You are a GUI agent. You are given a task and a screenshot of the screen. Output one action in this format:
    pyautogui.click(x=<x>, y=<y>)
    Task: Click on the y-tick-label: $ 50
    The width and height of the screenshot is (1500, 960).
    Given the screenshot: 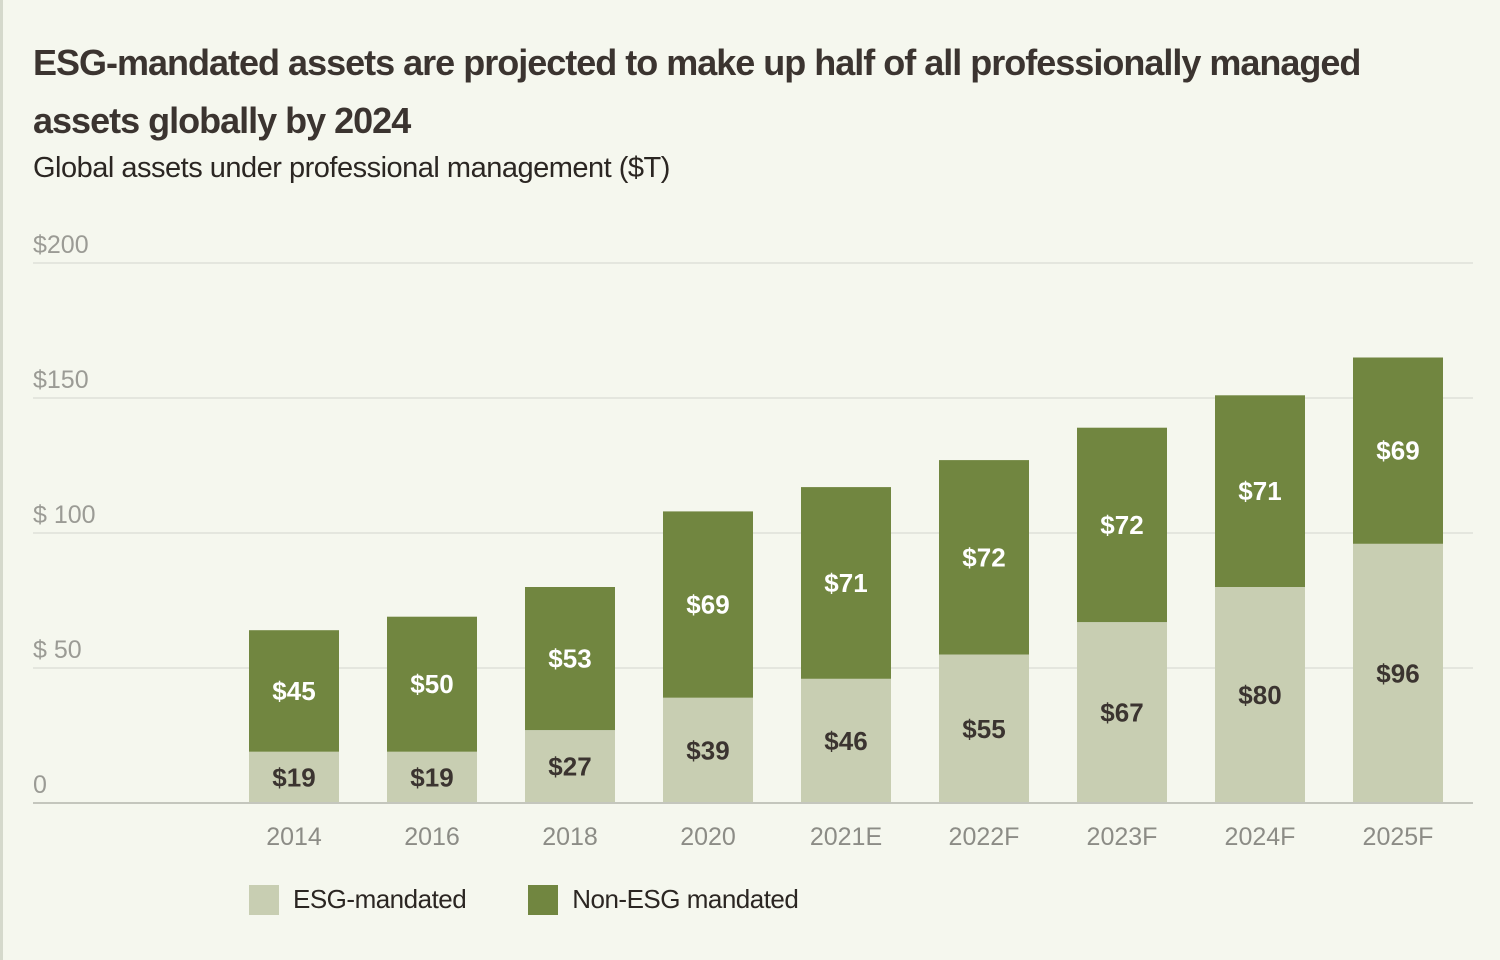 What is the action you would take?
    pyautogui.click(x=57, y=650)
    